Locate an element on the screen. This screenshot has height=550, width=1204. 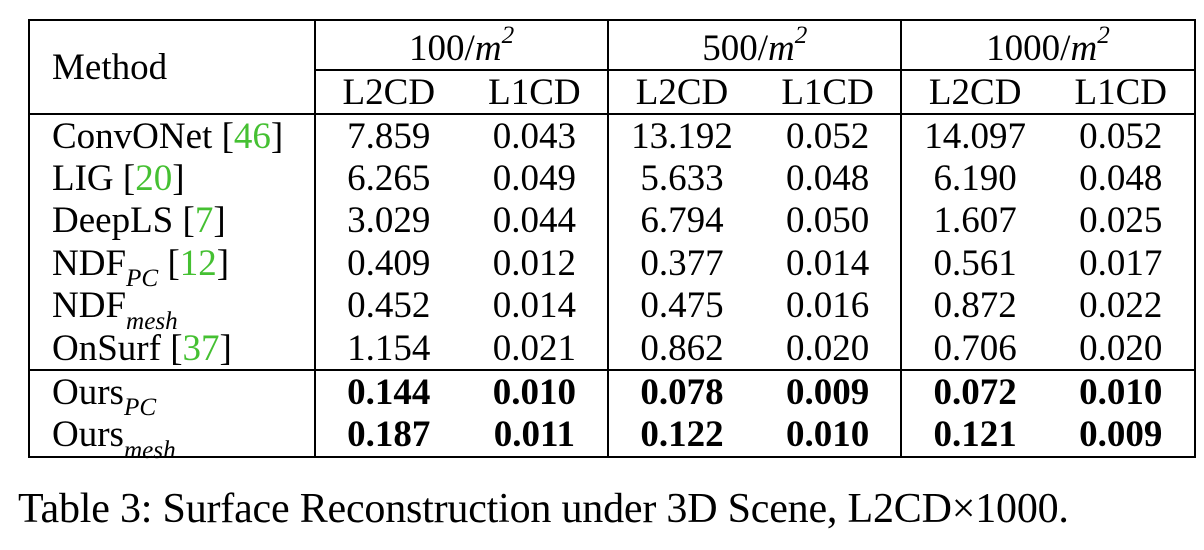
group-label: 100/ is located at coordinates (442, 48).